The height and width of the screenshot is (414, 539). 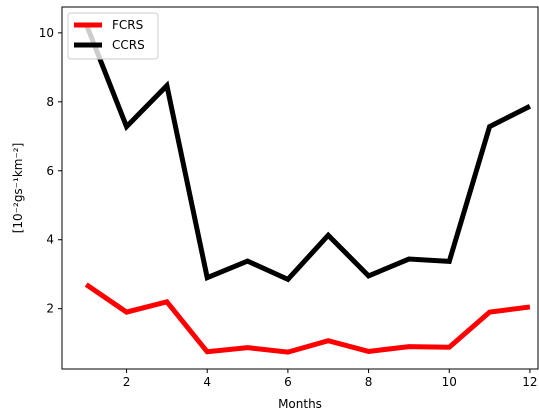 What do you see at coordinates (50, 102) in the screenshot?
I see `y-tick-label: 8` at bounding box center [50, 102].